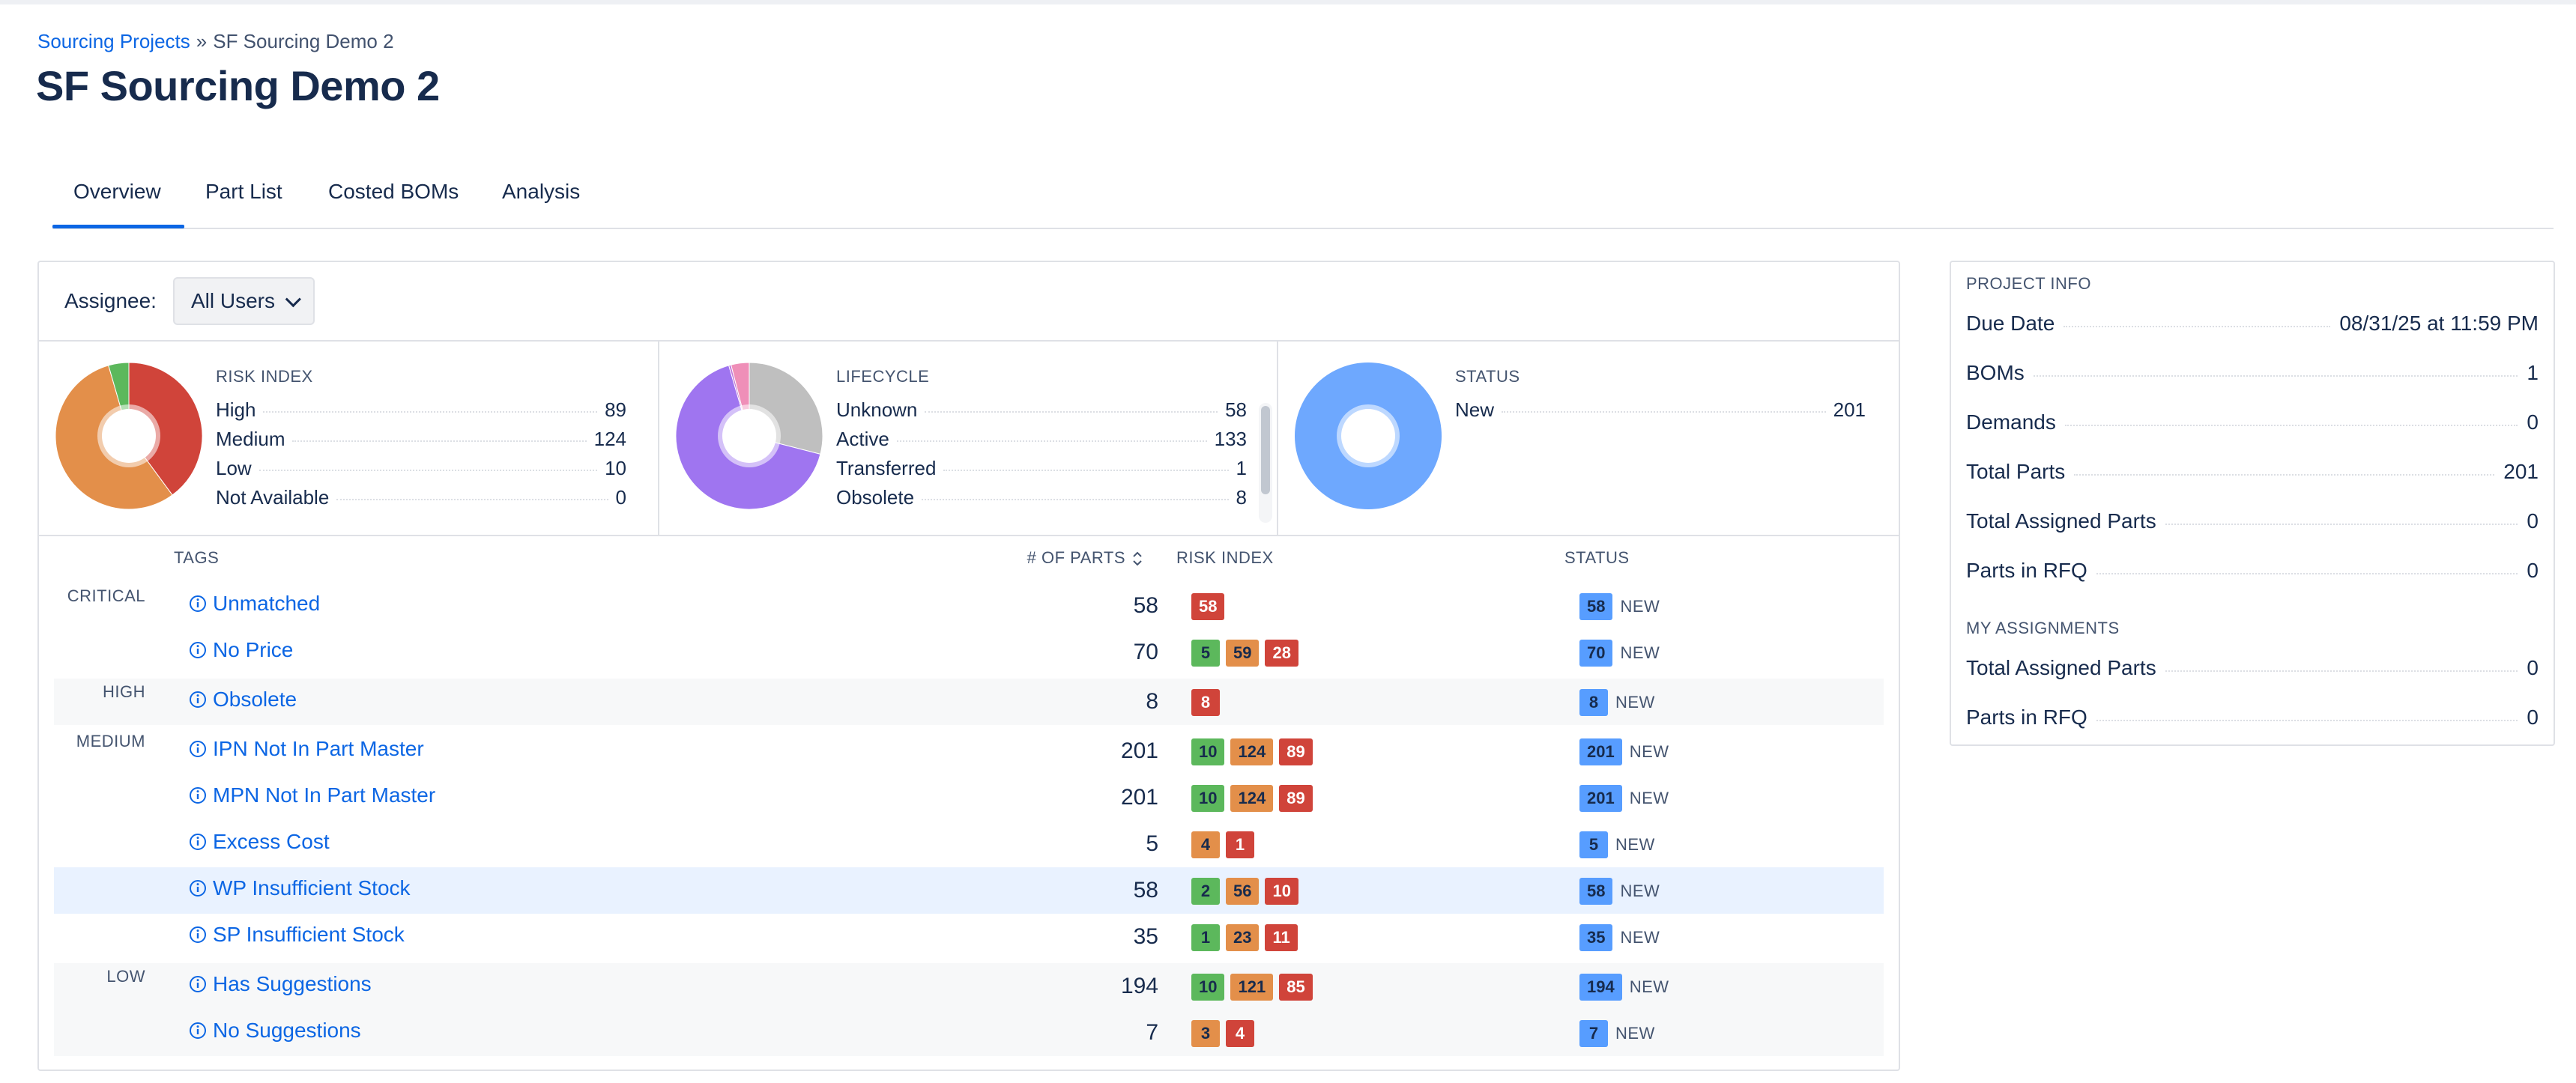 The image size is (2576, 1083). I want to click on tag-name: Unmatched, so click(267, 603).